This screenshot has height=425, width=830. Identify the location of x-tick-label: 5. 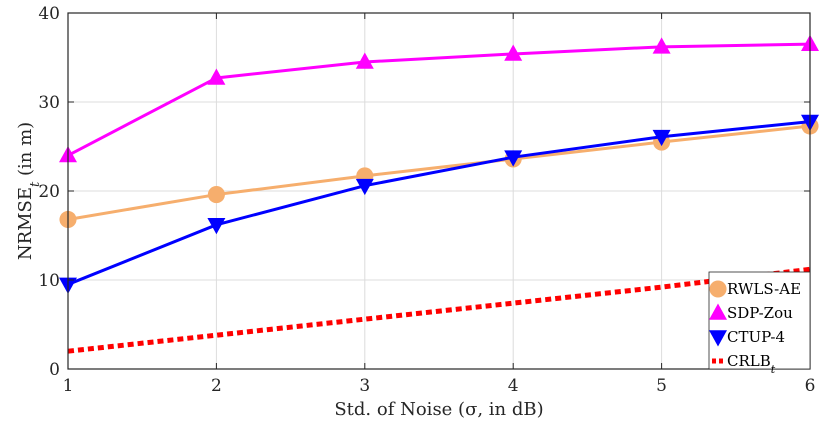
(661, 386).